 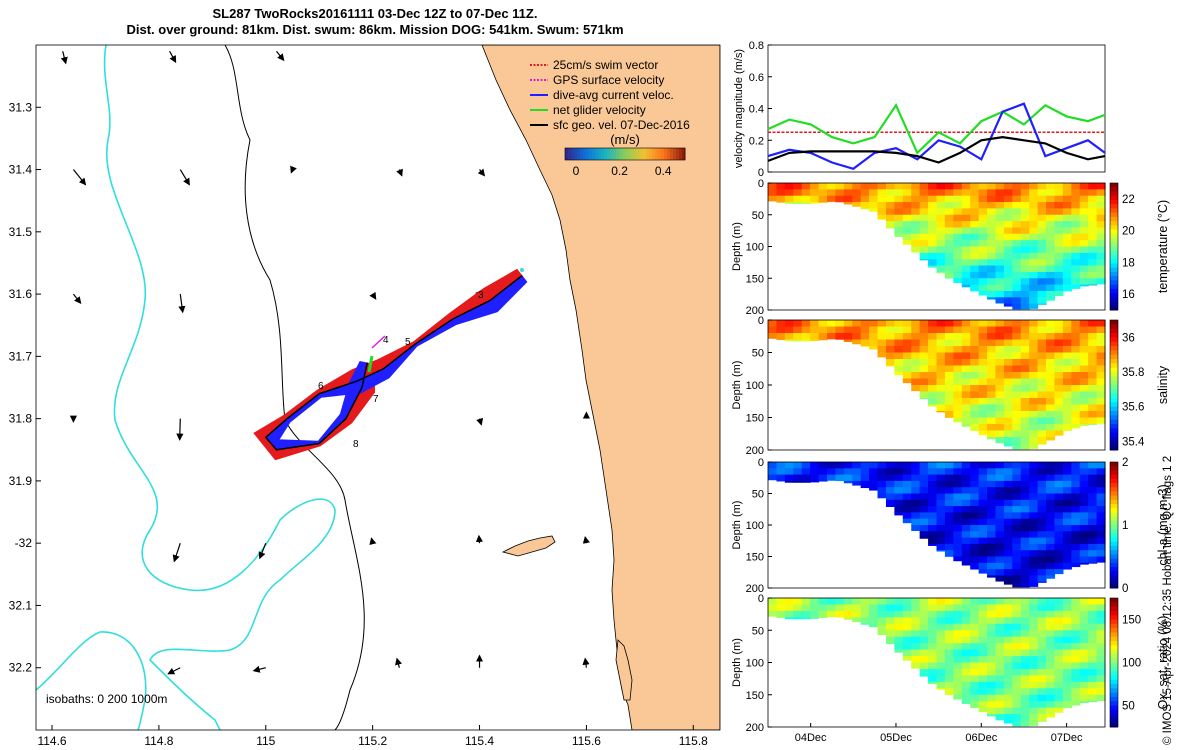 I want to click on colorbar-tick-label: 0.4, so click(x=663, y=171).